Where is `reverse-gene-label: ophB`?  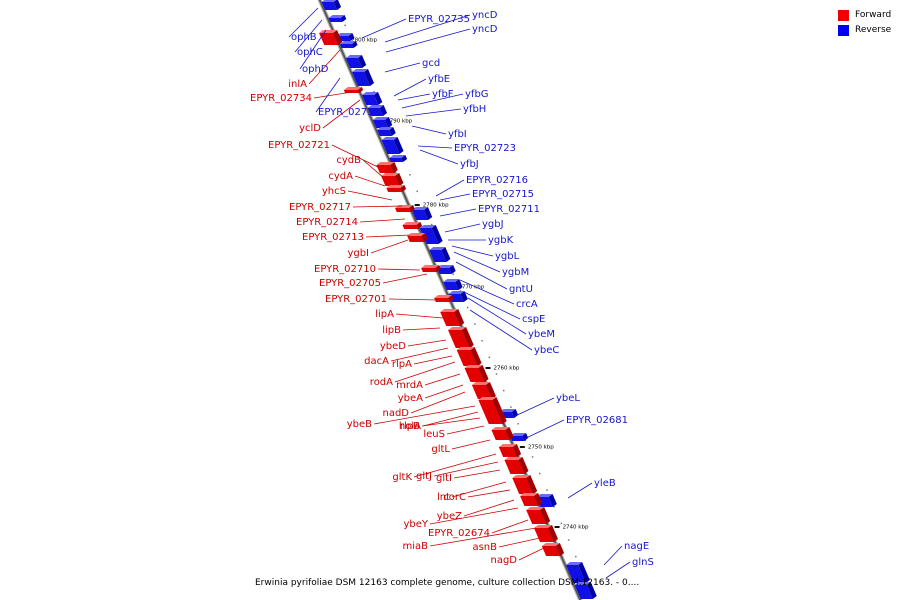
reverse-gene-label: ophB is located at coordinates (304, 37).